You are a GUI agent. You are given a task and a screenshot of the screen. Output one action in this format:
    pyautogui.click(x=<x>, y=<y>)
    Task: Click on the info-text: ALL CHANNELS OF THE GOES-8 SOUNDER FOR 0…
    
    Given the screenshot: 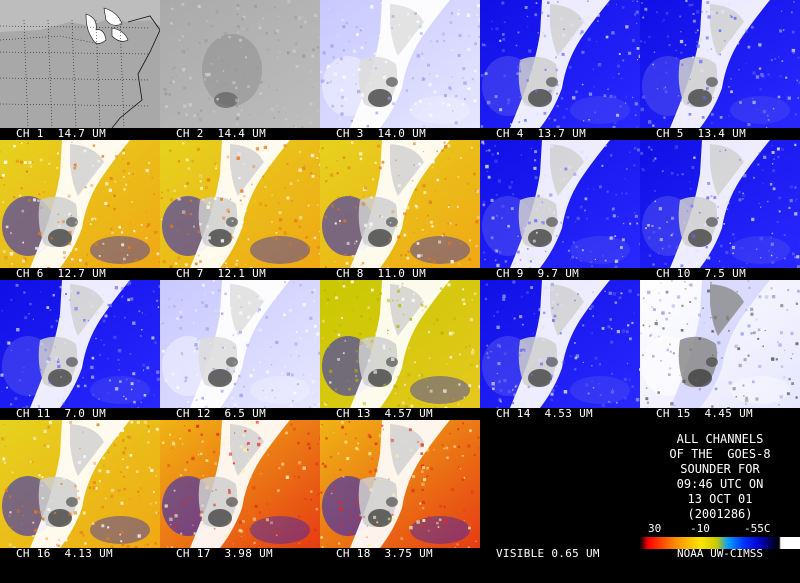 What is the action you would take?
    pyautogui.click(x=720, y=477)
    